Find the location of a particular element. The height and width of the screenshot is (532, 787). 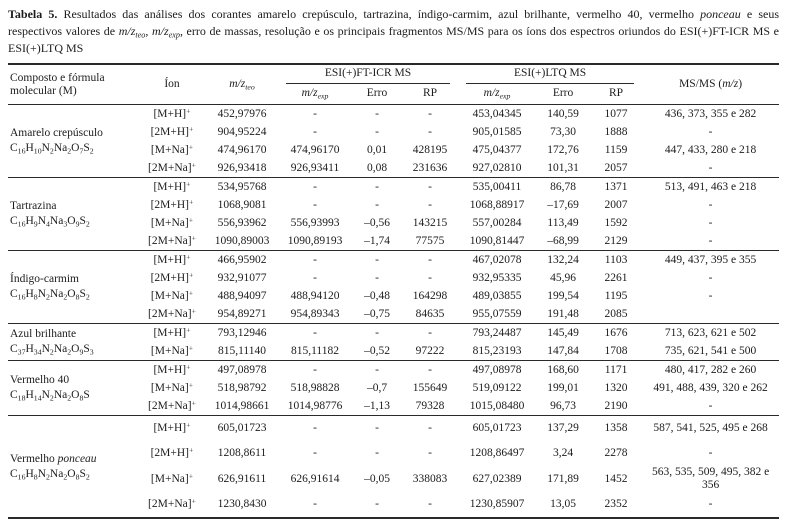

msms-cell: 436, 373, 355 e 282 is located at coordinates (711, 113).